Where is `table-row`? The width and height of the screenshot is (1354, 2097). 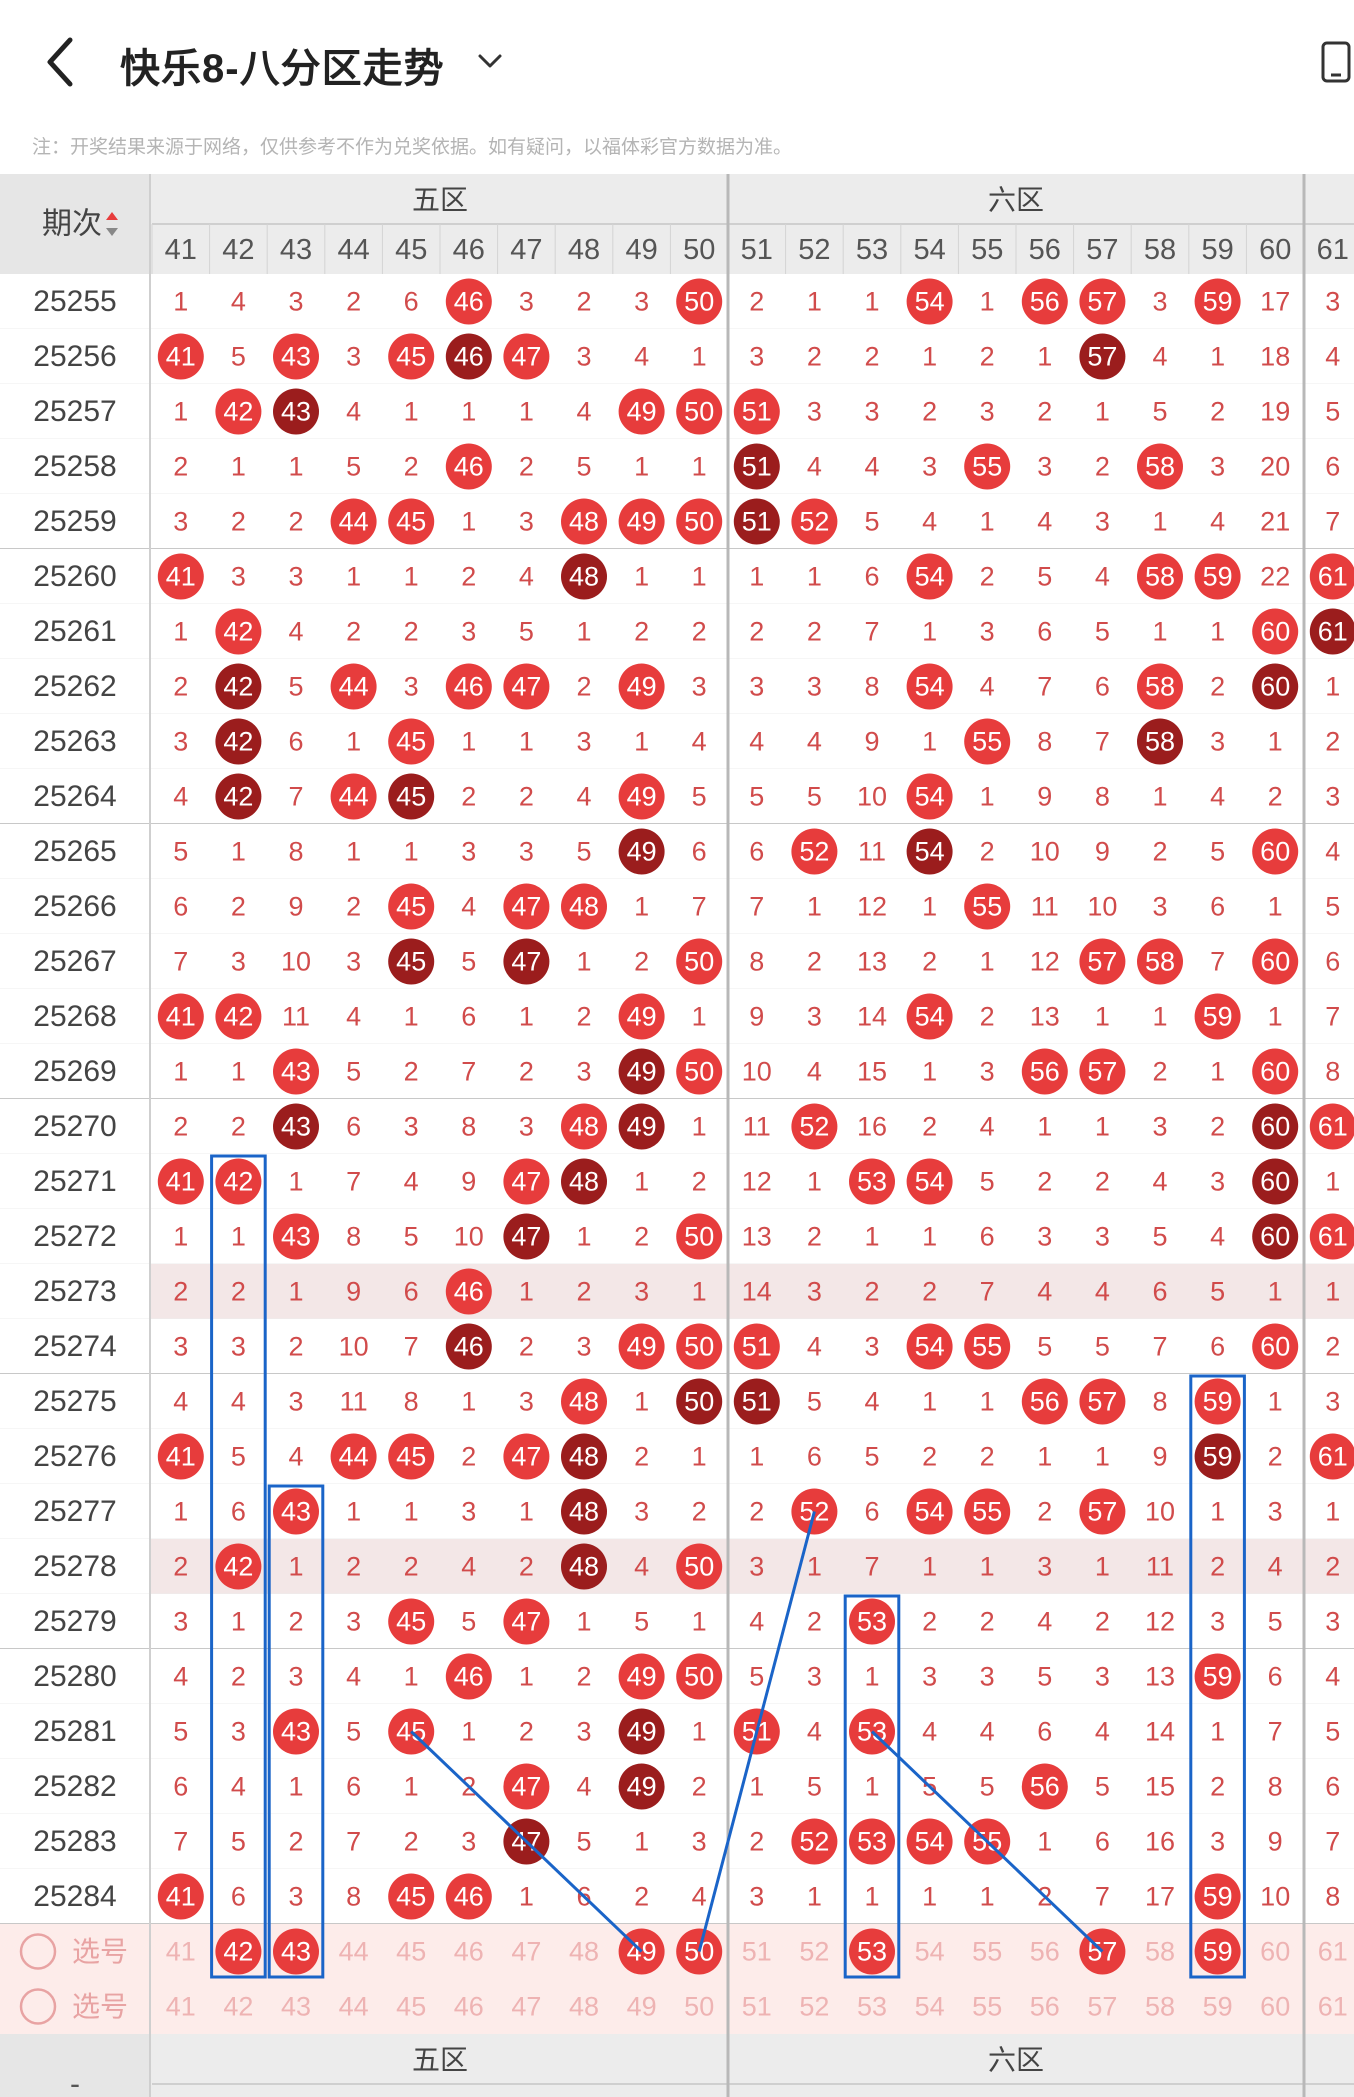
table-row is located at coordinates (752, 356).